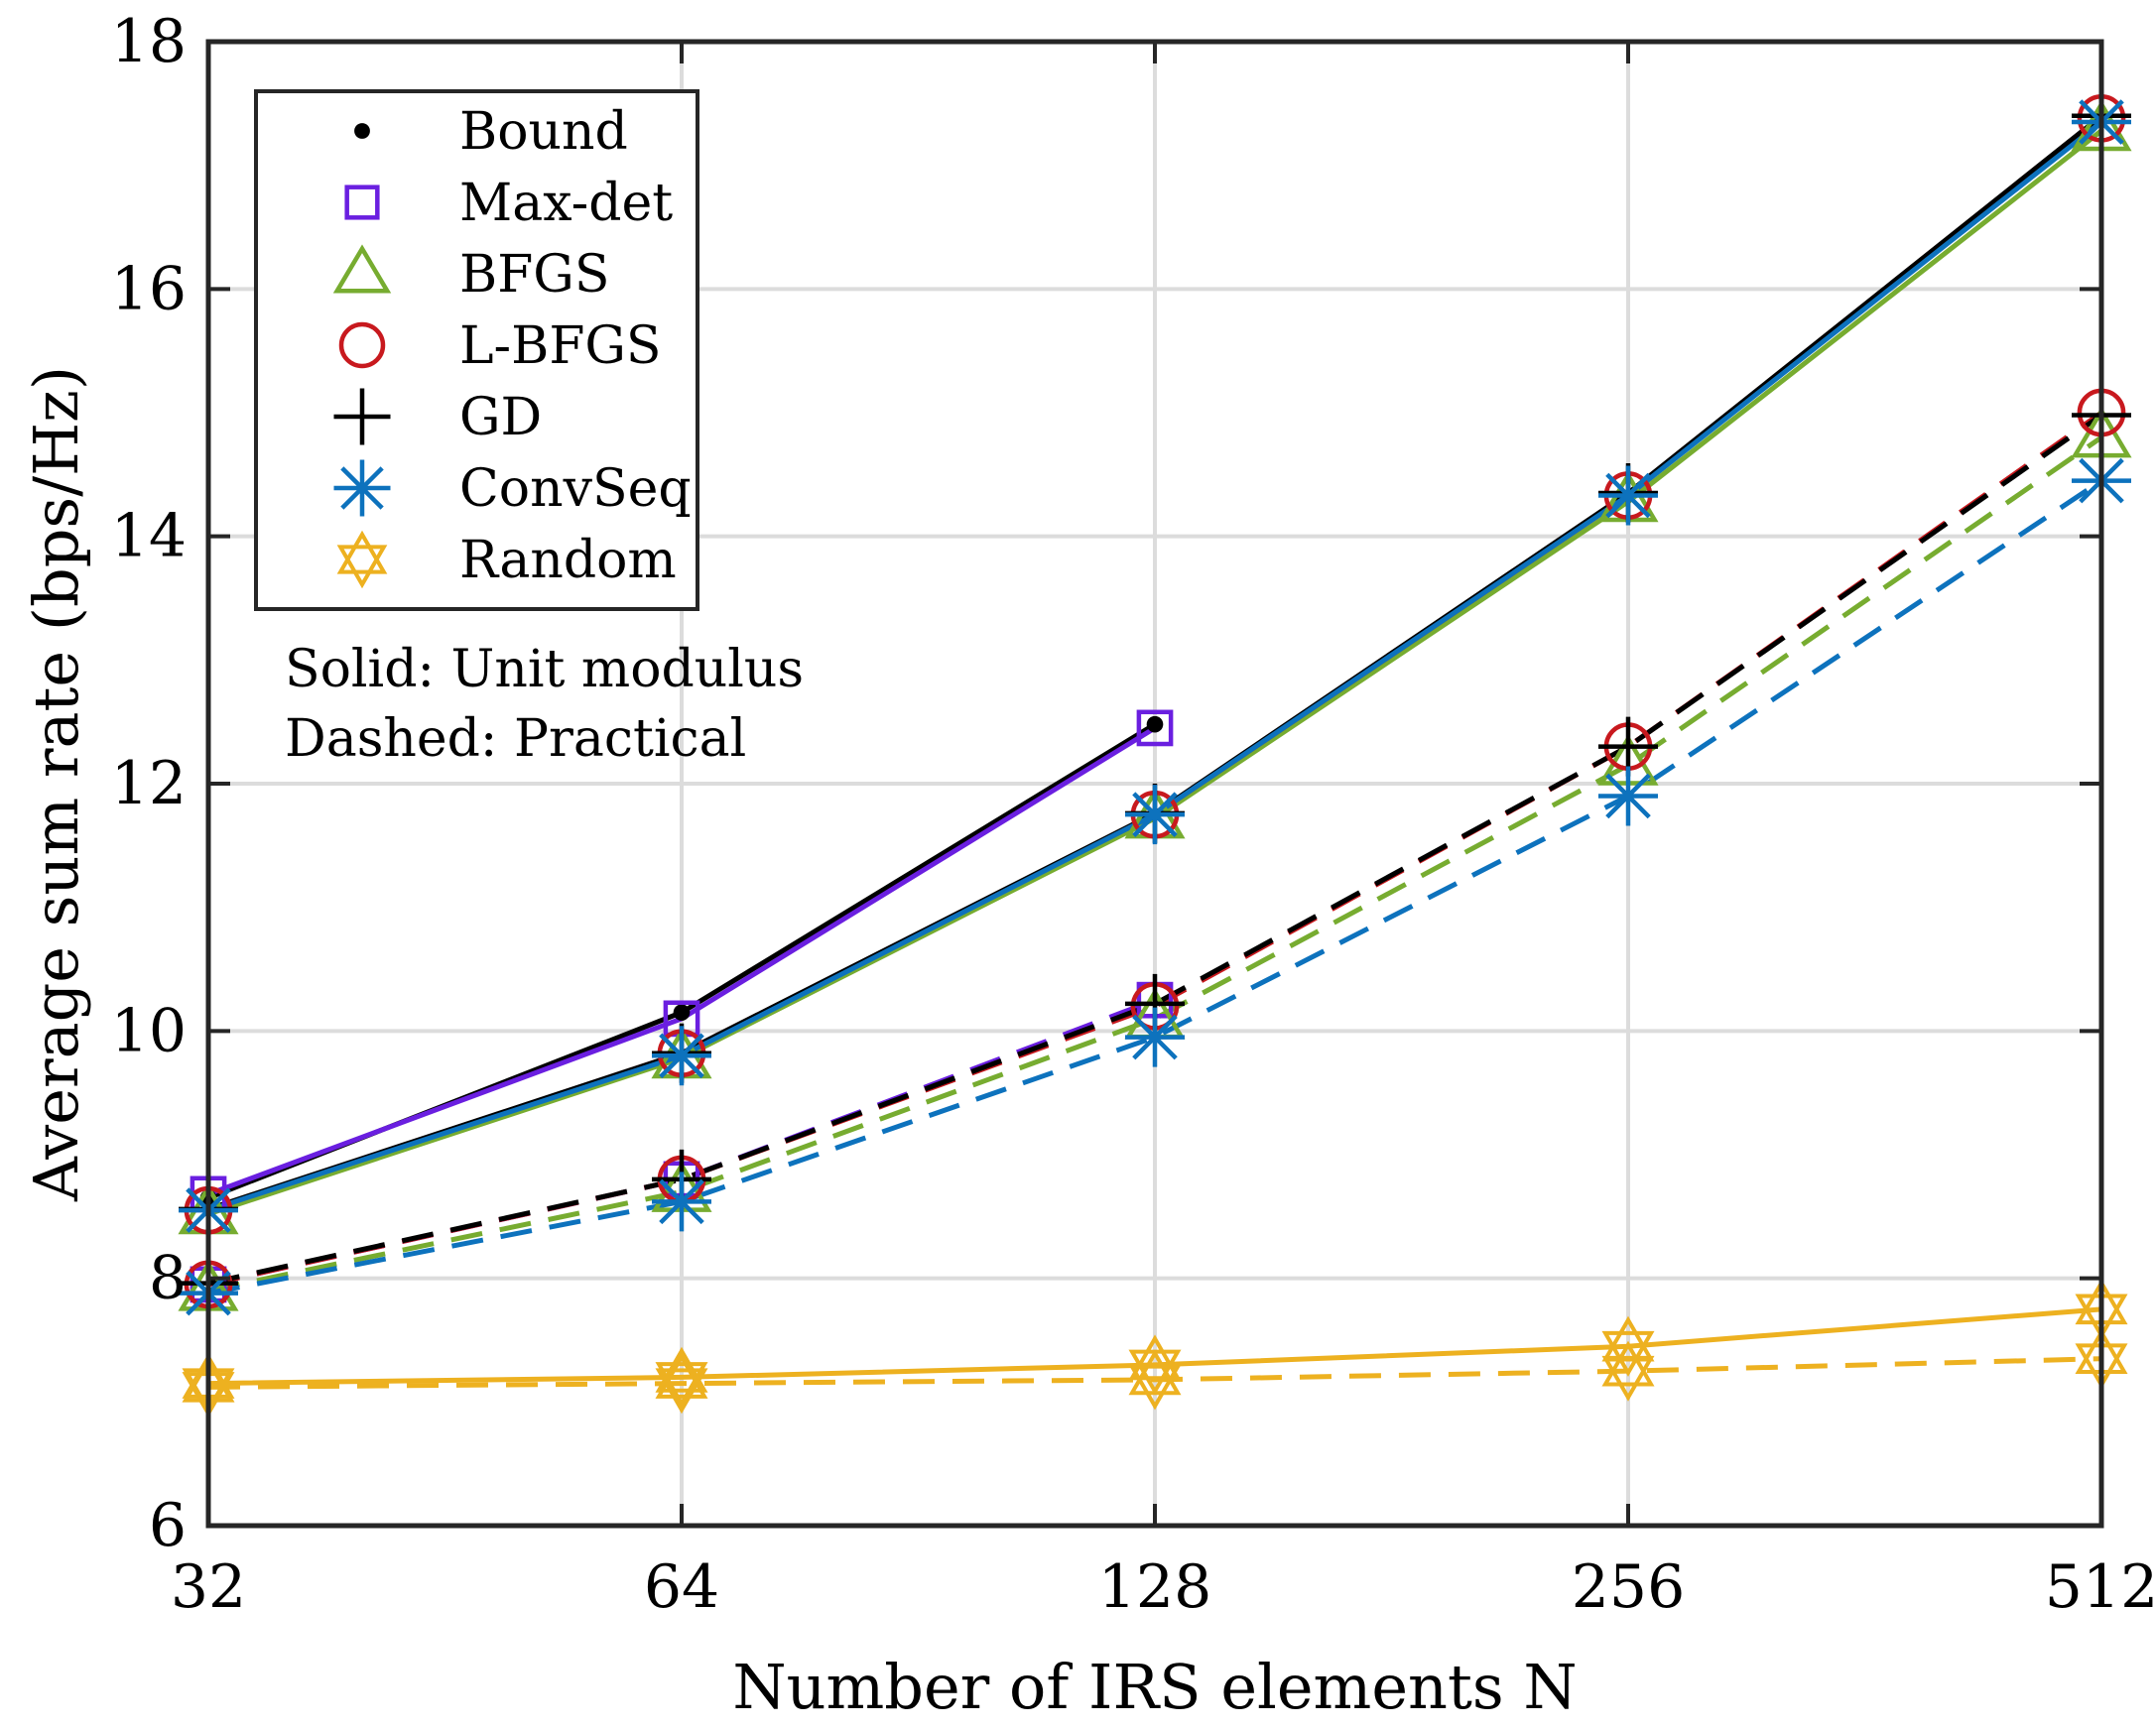 This screenshot has height=1730, width=2156. I want to click on x-tick-label: 32, so click(208, 1587).